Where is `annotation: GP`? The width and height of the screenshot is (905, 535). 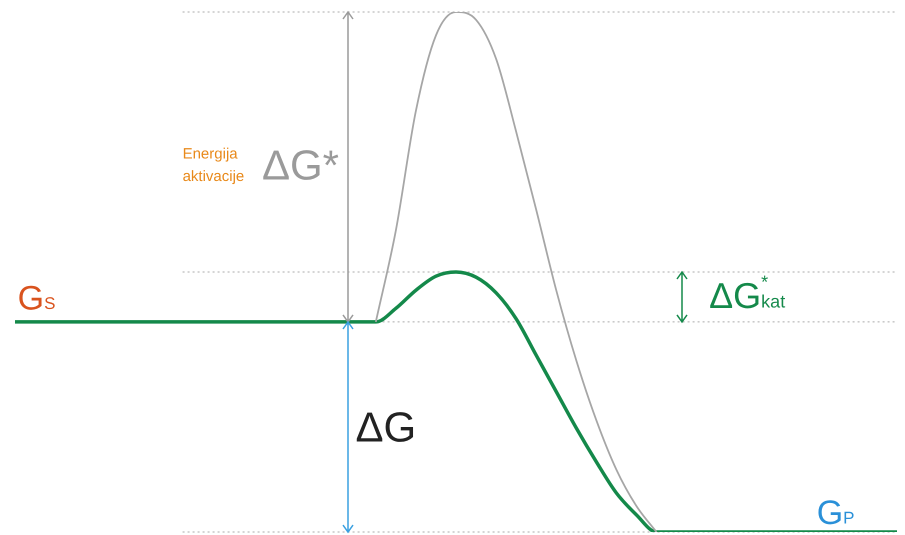
annotation: GP is located at coordinates (835, 513).